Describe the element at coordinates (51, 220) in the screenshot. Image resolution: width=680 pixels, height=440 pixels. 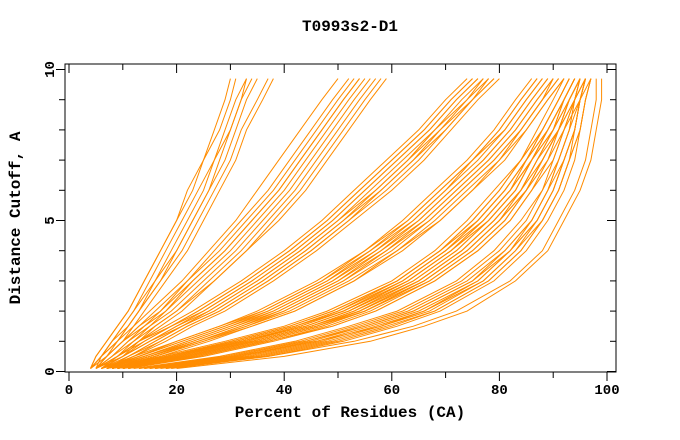
I see `y-tick-label: 5` at that location.